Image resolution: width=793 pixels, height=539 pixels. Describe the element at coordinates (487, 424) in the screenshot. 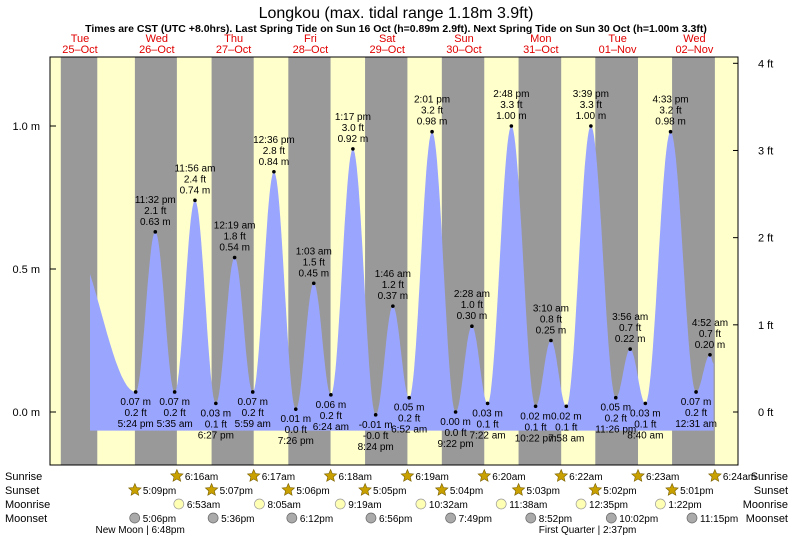

I see `low-tide-feet: 0.1 ft` at that location.